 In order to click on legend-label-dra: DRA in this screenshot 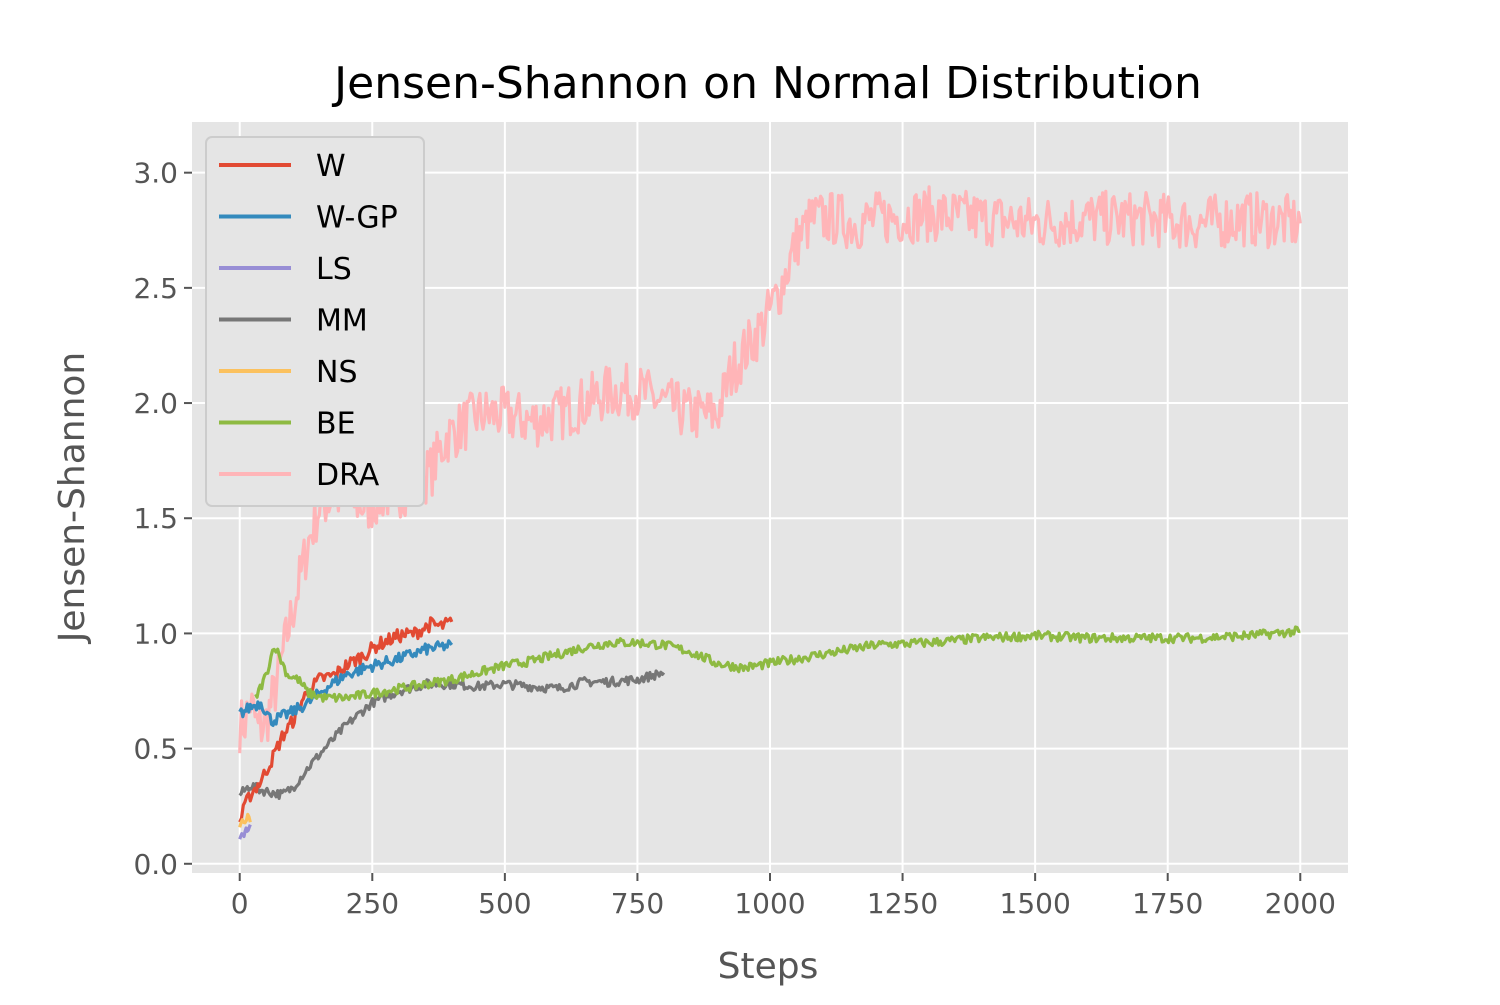, I will do `click(348, 475)`.